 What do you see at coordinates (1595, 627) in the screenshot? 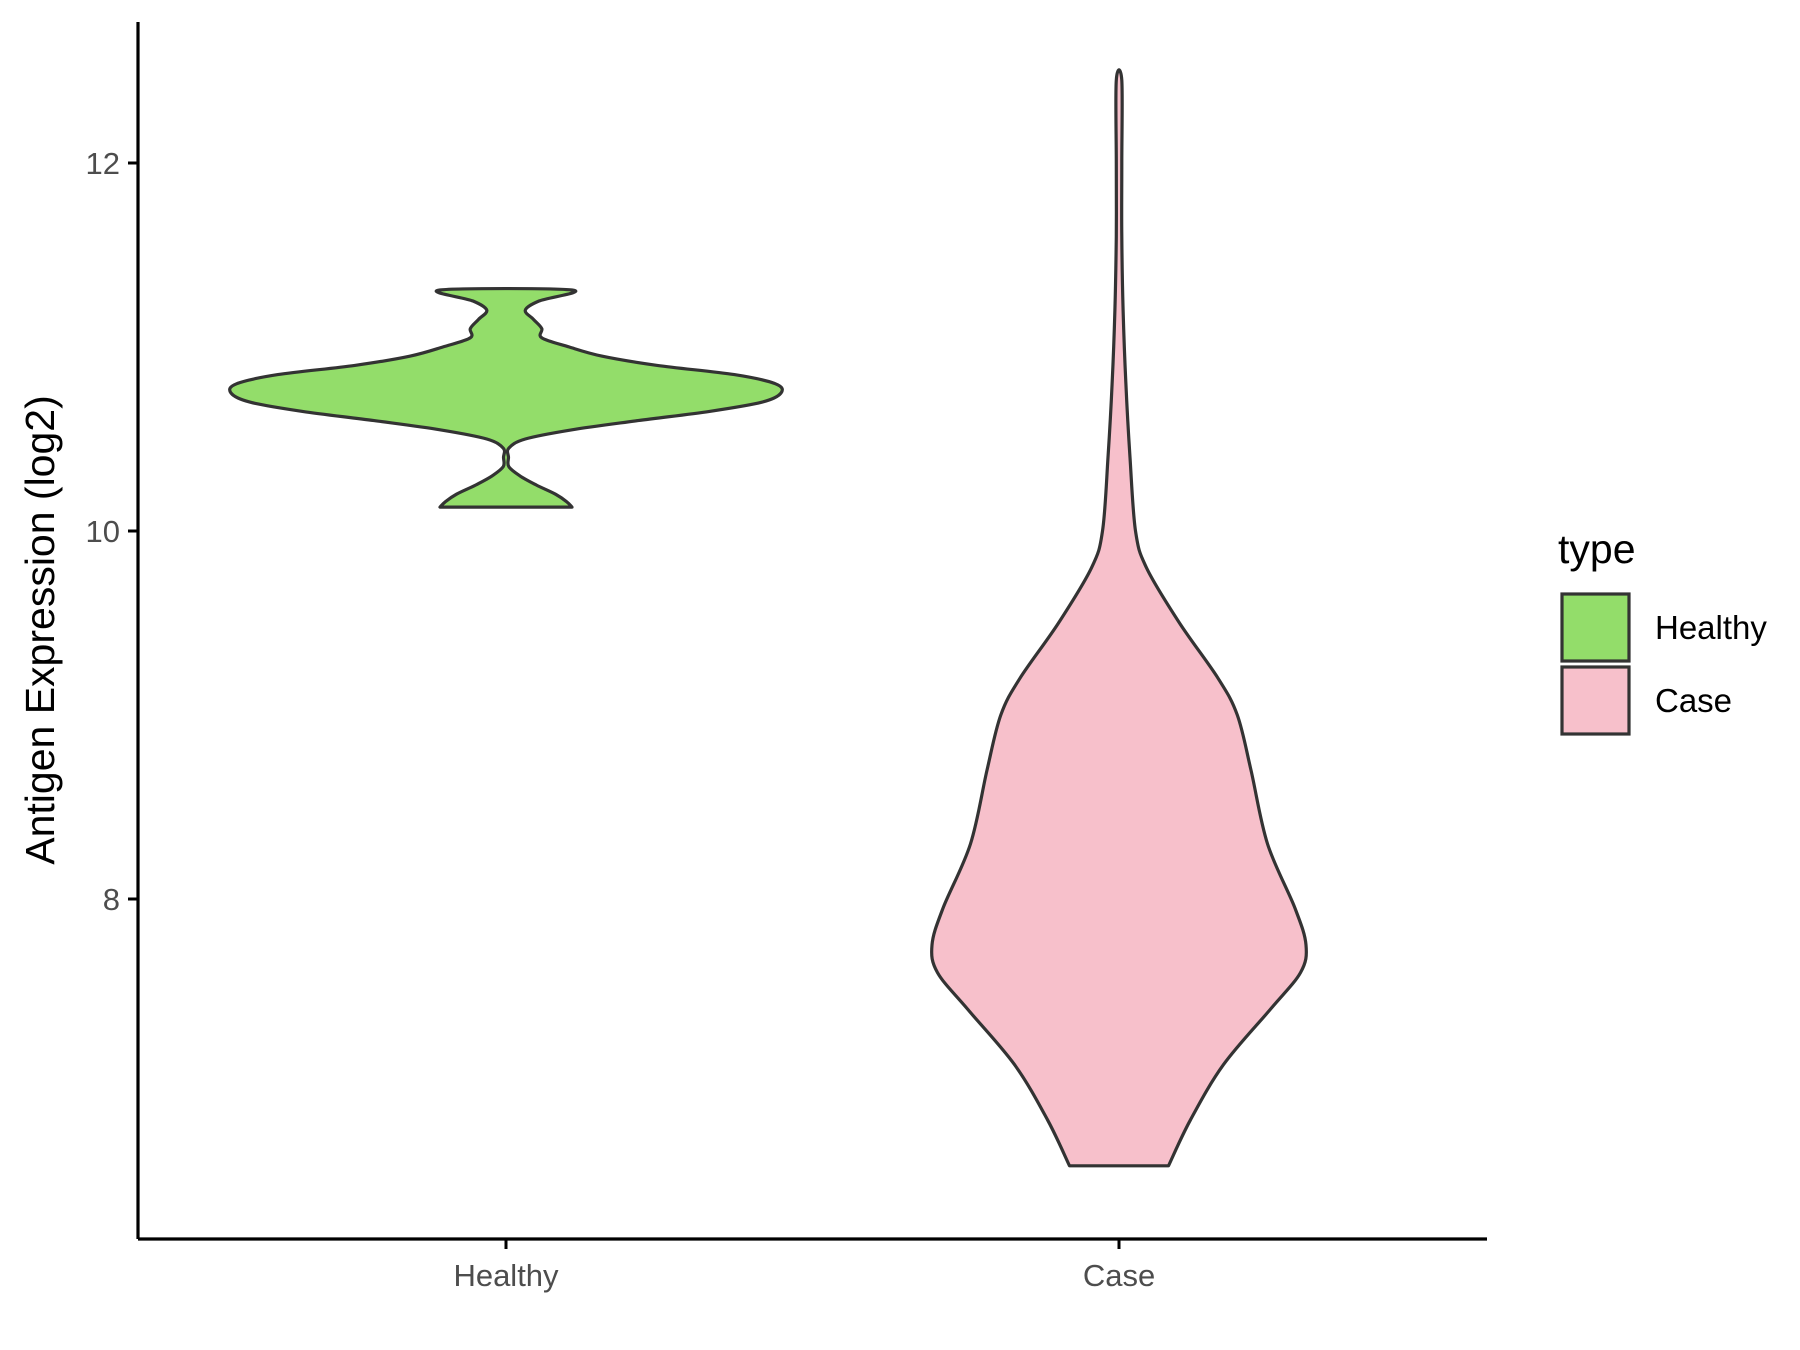
I see `legend-swatch-healthy` at bounding box center [1595, 627].